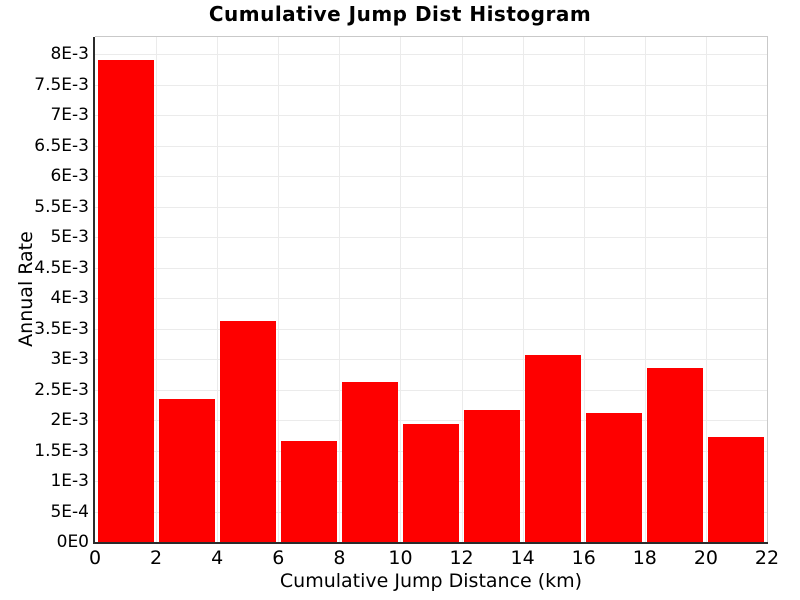 The image size is (800, 600). Describe the element at coordinates (705, 558) in the screenshot. I see `x-tick-label: 20` at that location.